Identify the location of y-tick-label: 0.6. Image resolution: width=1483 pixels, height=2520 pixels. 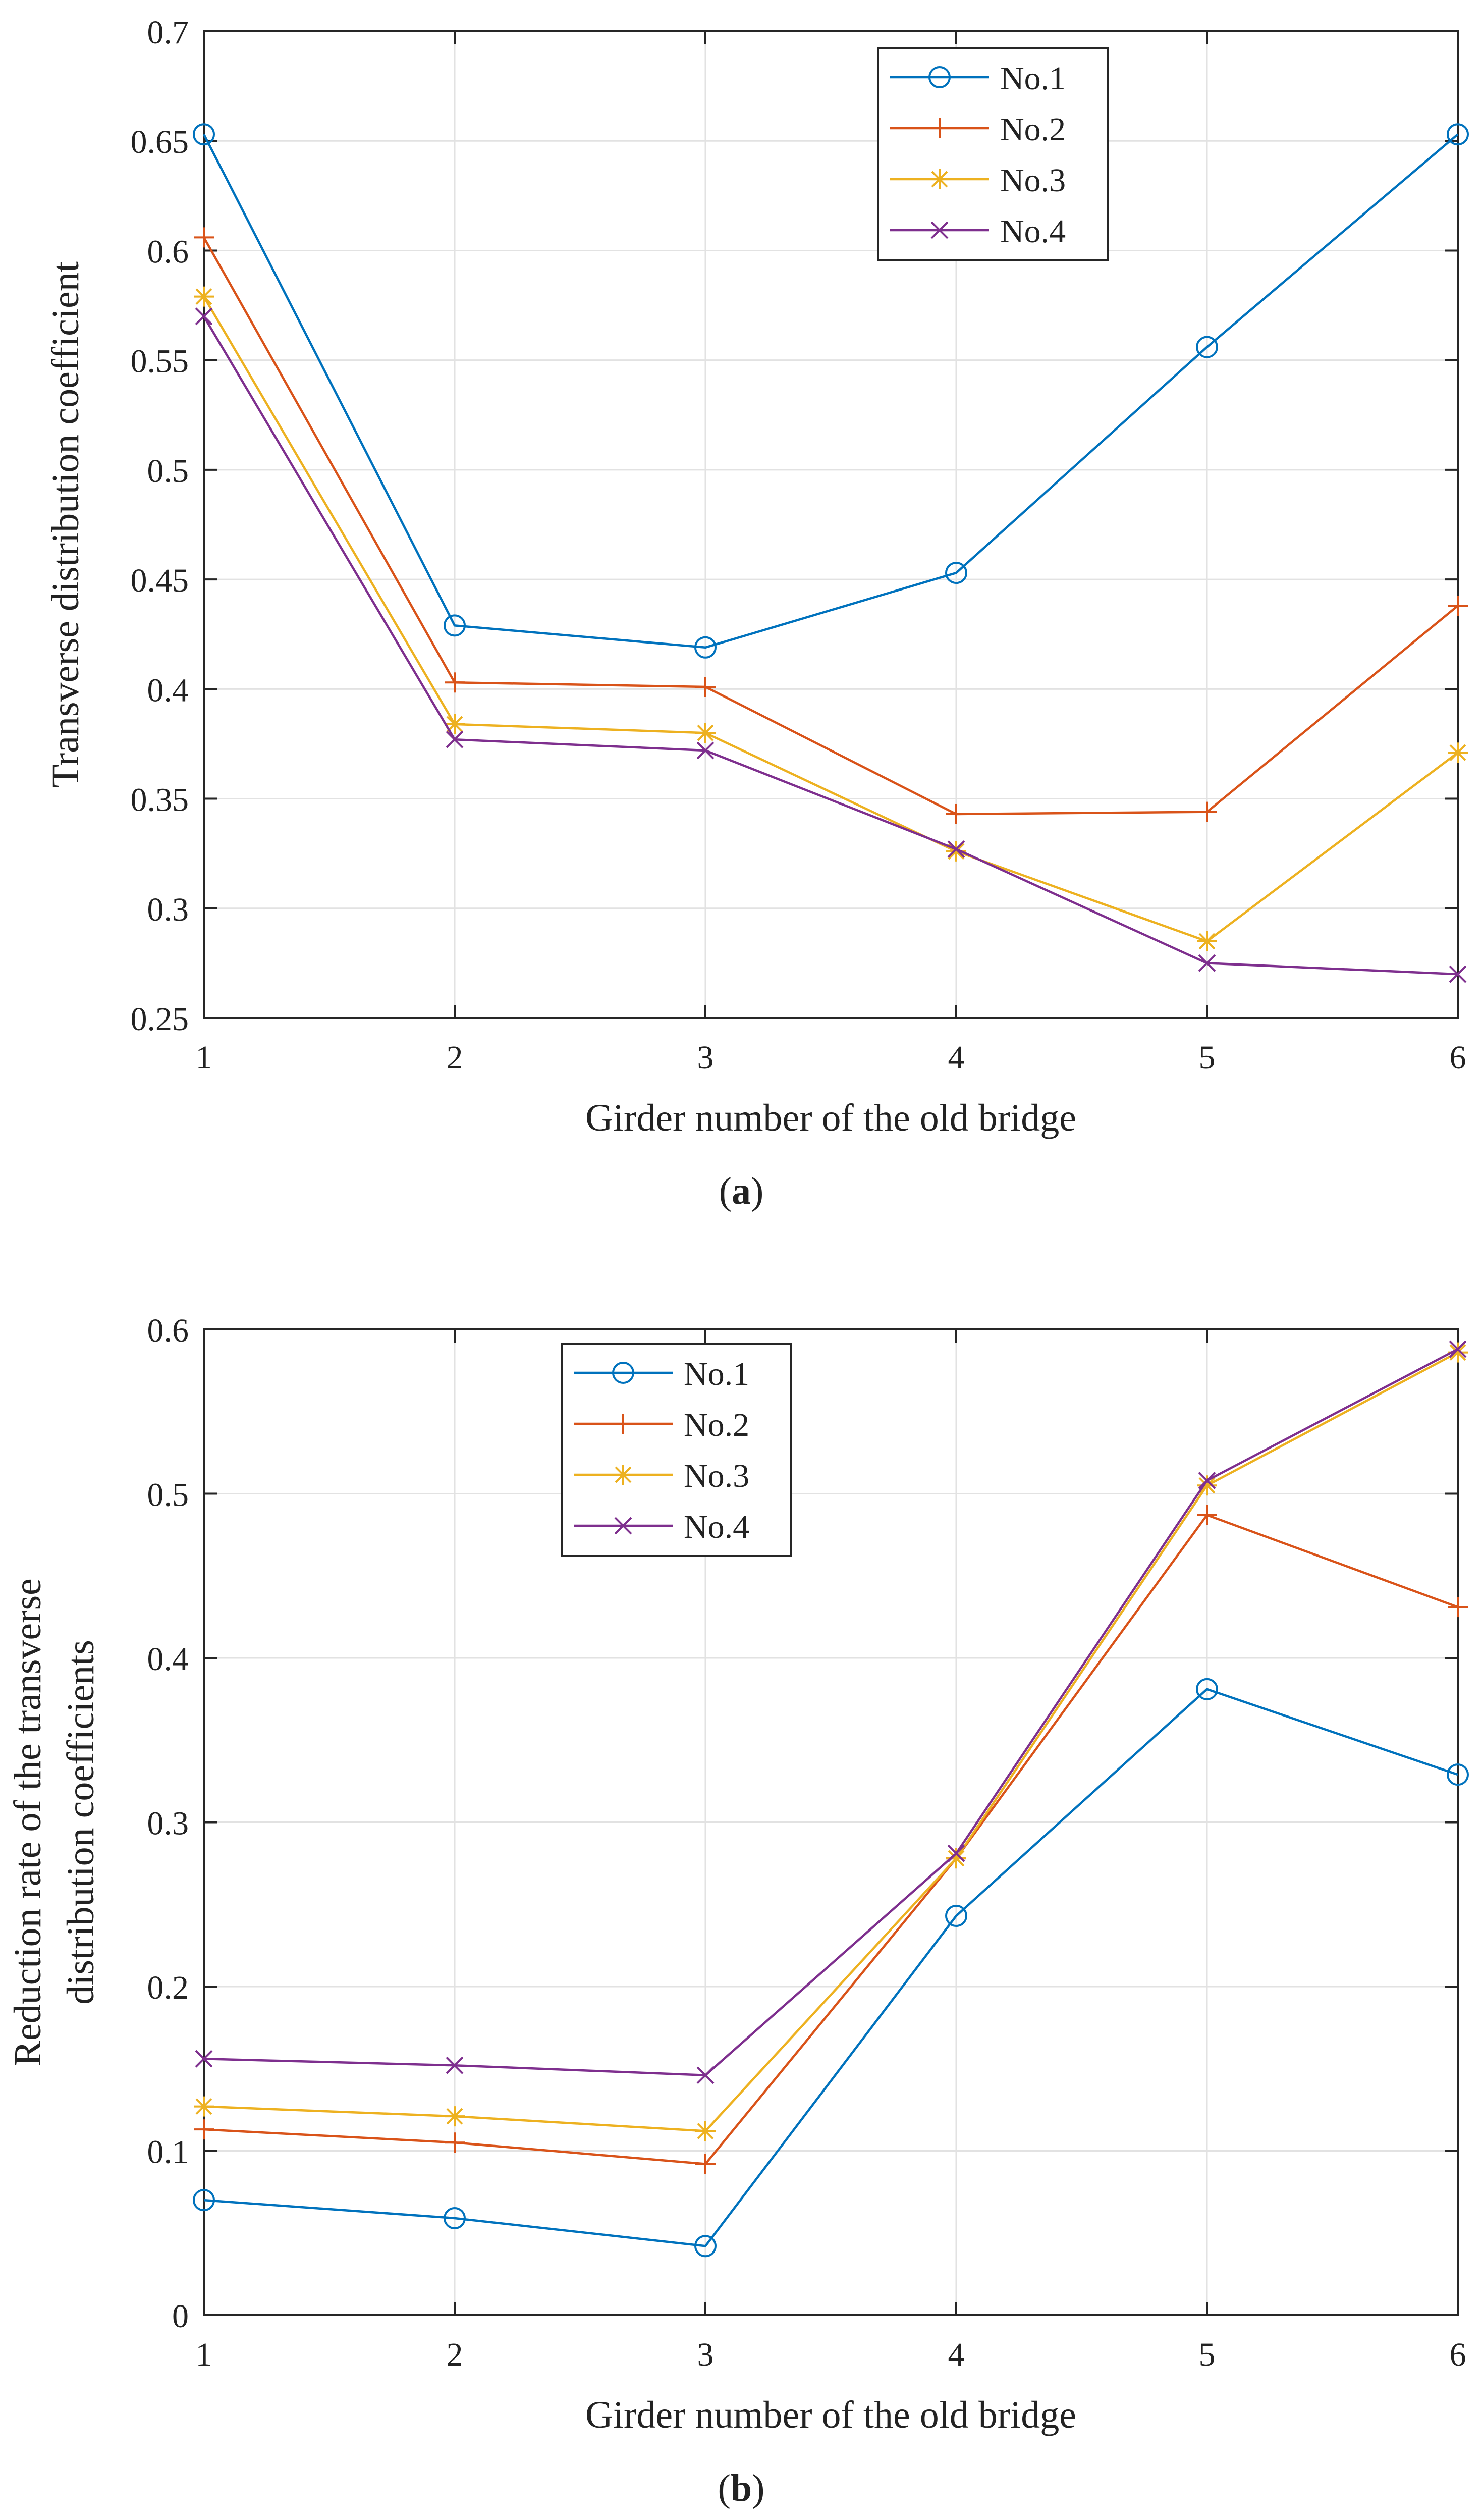
(168, 1330).